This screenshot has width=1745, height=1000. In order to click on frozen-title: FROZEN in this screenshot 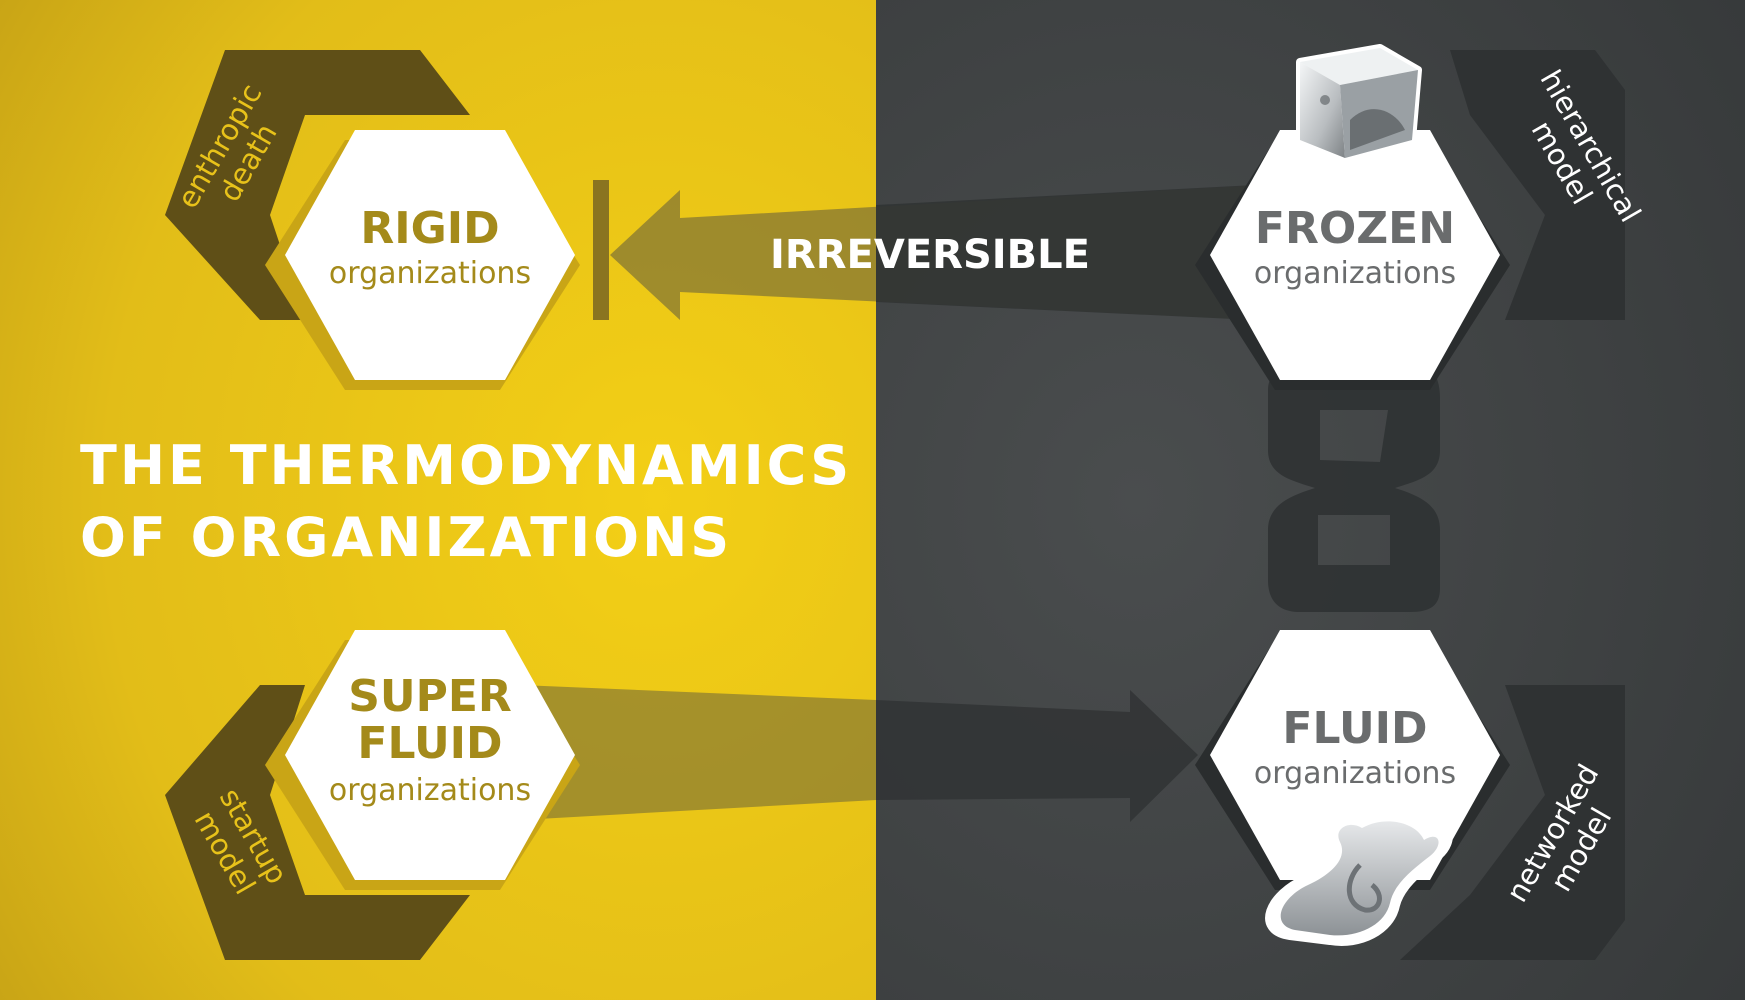, I will do `click(1355, 228)`.